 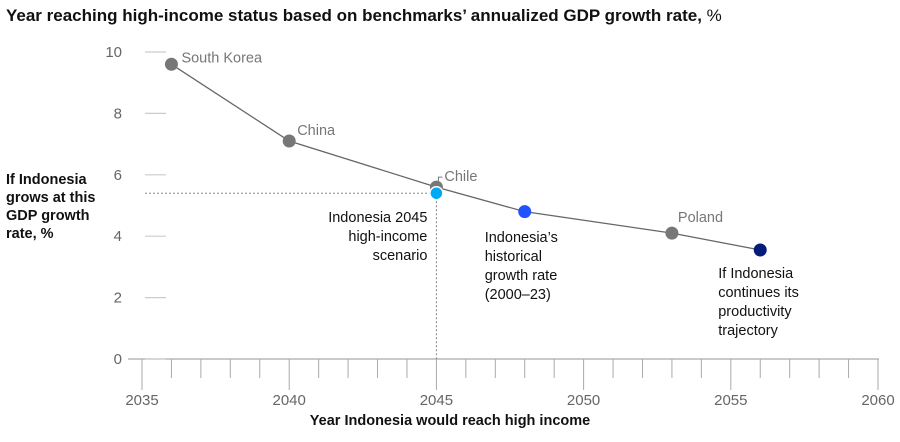 What do you see at coordinates (714, 15) in the screenshot?
I see `title-unit: %` at bounding box center [714, 15].